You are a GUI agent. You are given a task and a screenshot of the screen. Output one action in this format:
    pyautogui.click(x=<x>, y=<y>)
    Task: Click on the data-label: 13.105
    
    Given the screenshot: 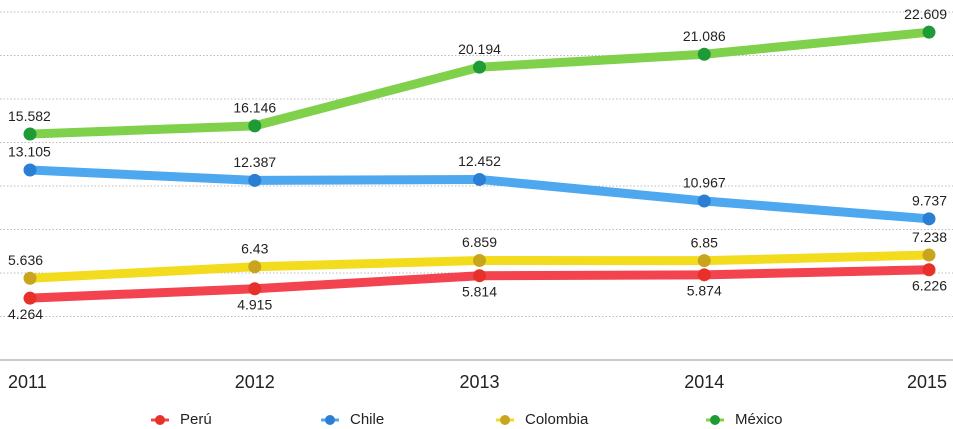 What is the action you would take?
    pyautogui.click(x=29, y=152)
    